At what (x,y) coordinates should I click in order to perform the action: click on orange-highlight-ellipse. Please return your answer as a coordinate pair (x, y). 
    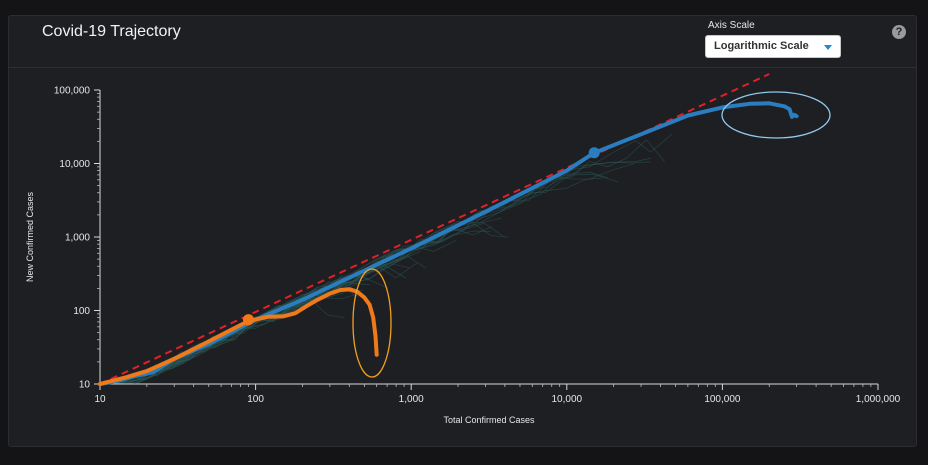
    Looking at the image, I should click on (372, 323).